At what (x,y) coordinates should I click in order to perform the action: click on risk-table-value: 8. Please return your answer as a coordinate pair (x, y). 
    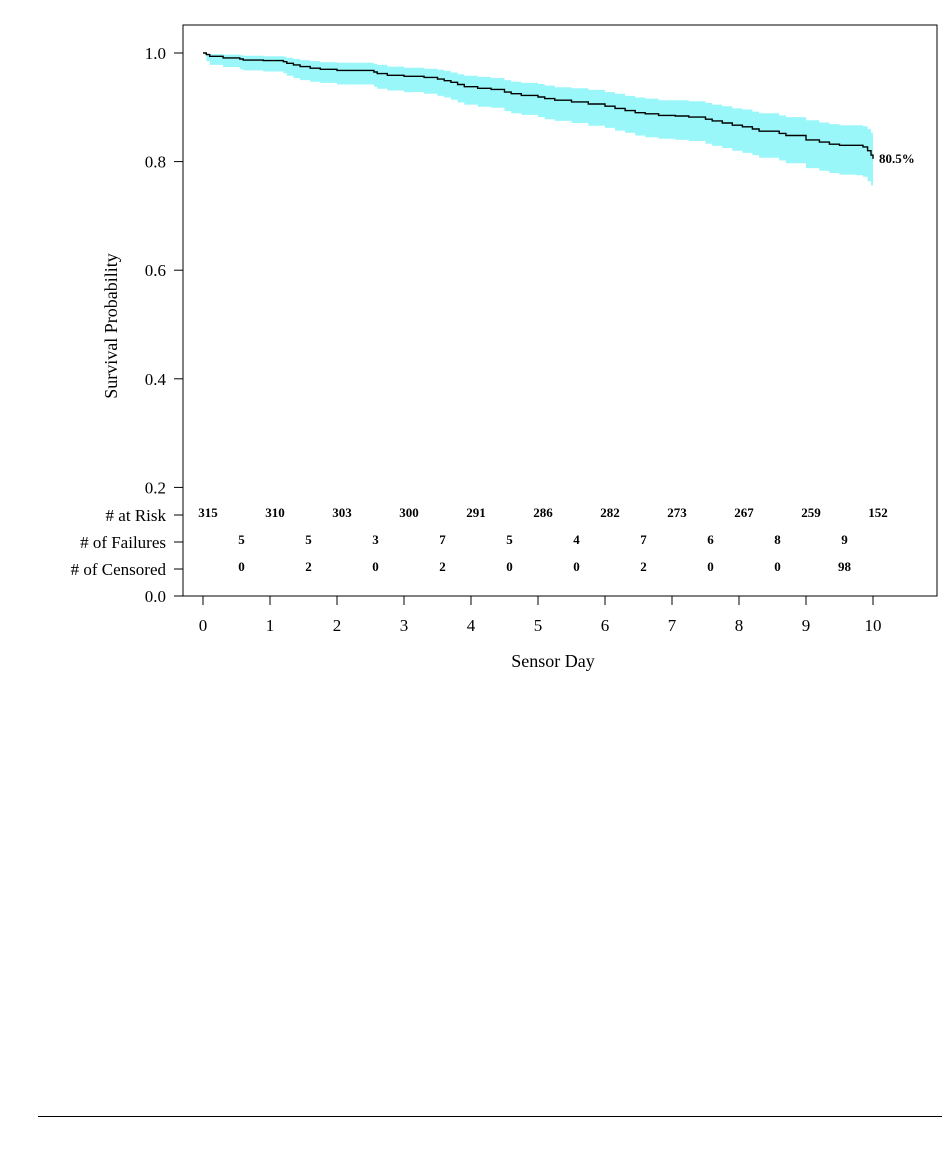
    Looking at the image, I should click on (777, 539).